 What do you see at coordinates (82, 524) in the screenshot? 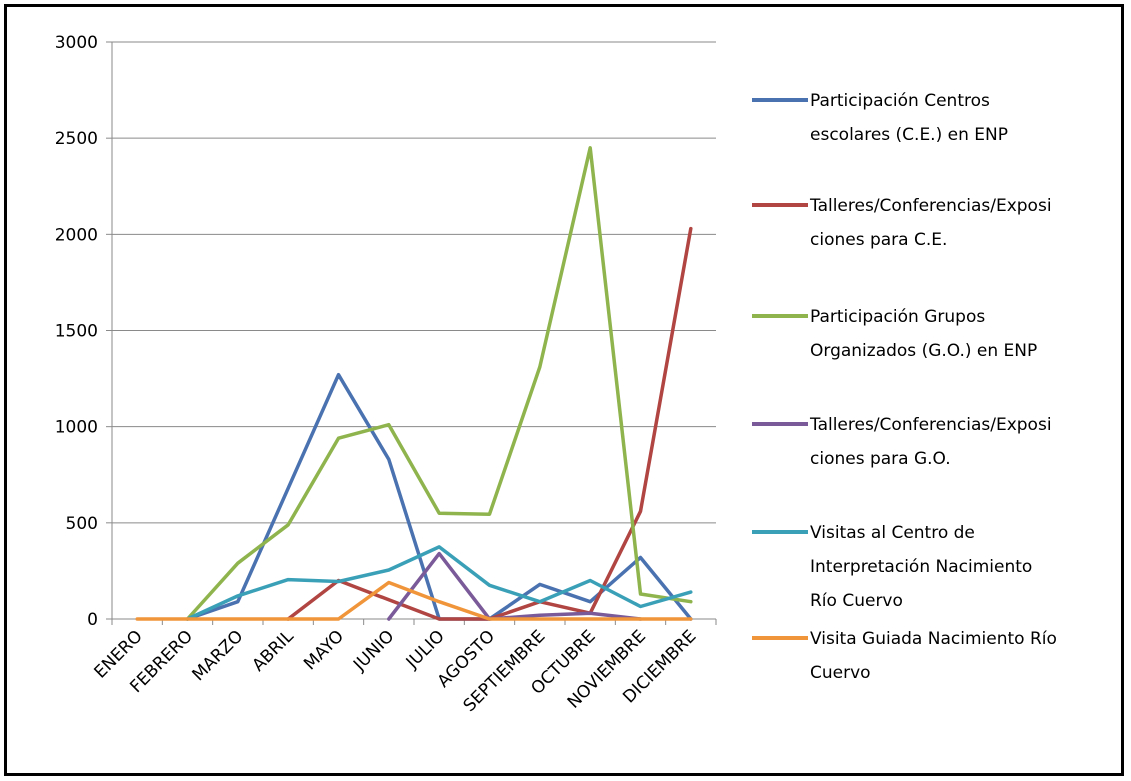
I see `y-tick-label: 500` at bounding box center [82, 524].